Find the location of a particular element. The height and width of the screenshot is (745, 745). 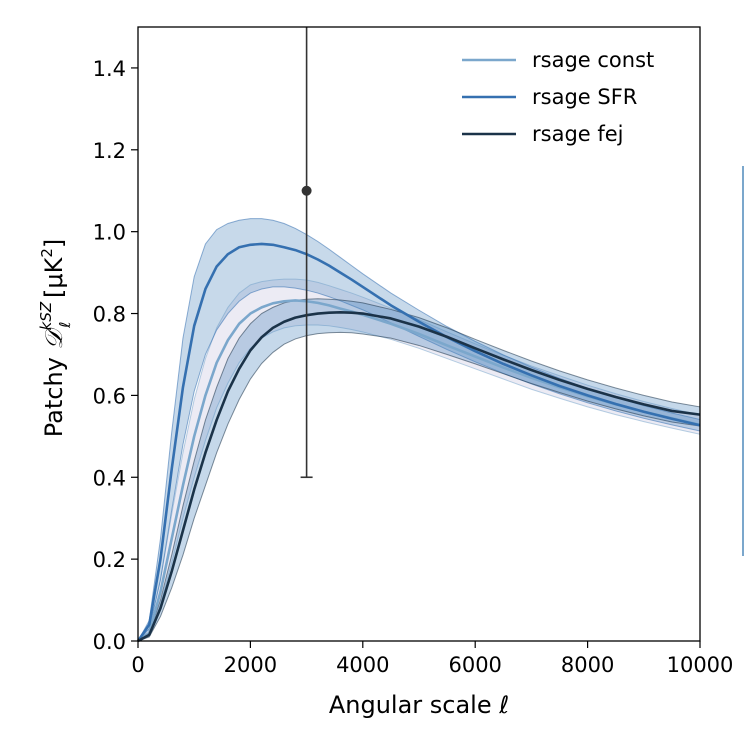

y-tick-label: 0.4 is located at coordinates (109, 478).